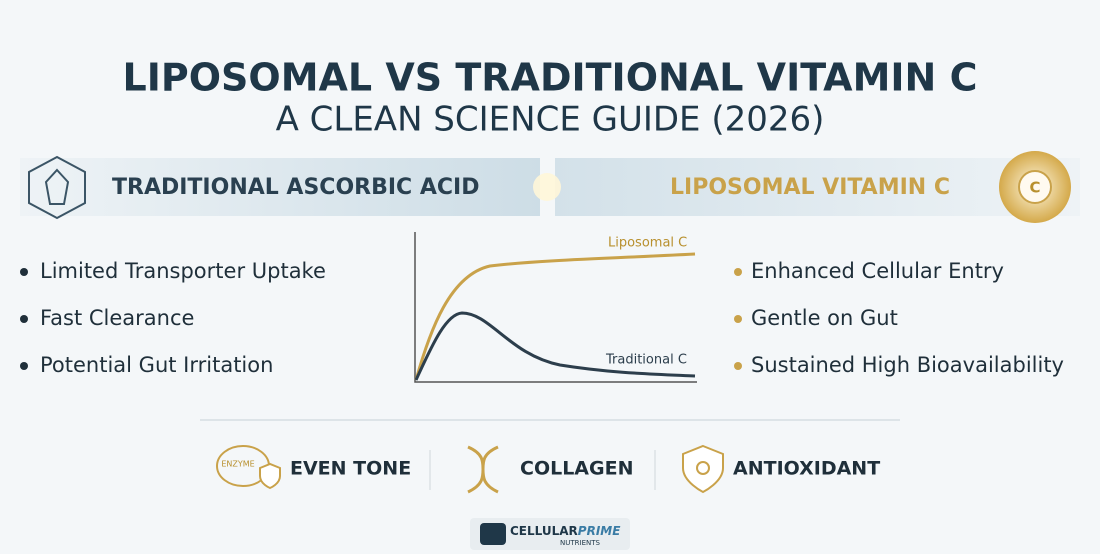 The width and height of the screenshot is (1100, 554). Describe the element at coordinates (156, 365) in the screenshot. I see `left-item: Potential Gut Irritation` at that location.